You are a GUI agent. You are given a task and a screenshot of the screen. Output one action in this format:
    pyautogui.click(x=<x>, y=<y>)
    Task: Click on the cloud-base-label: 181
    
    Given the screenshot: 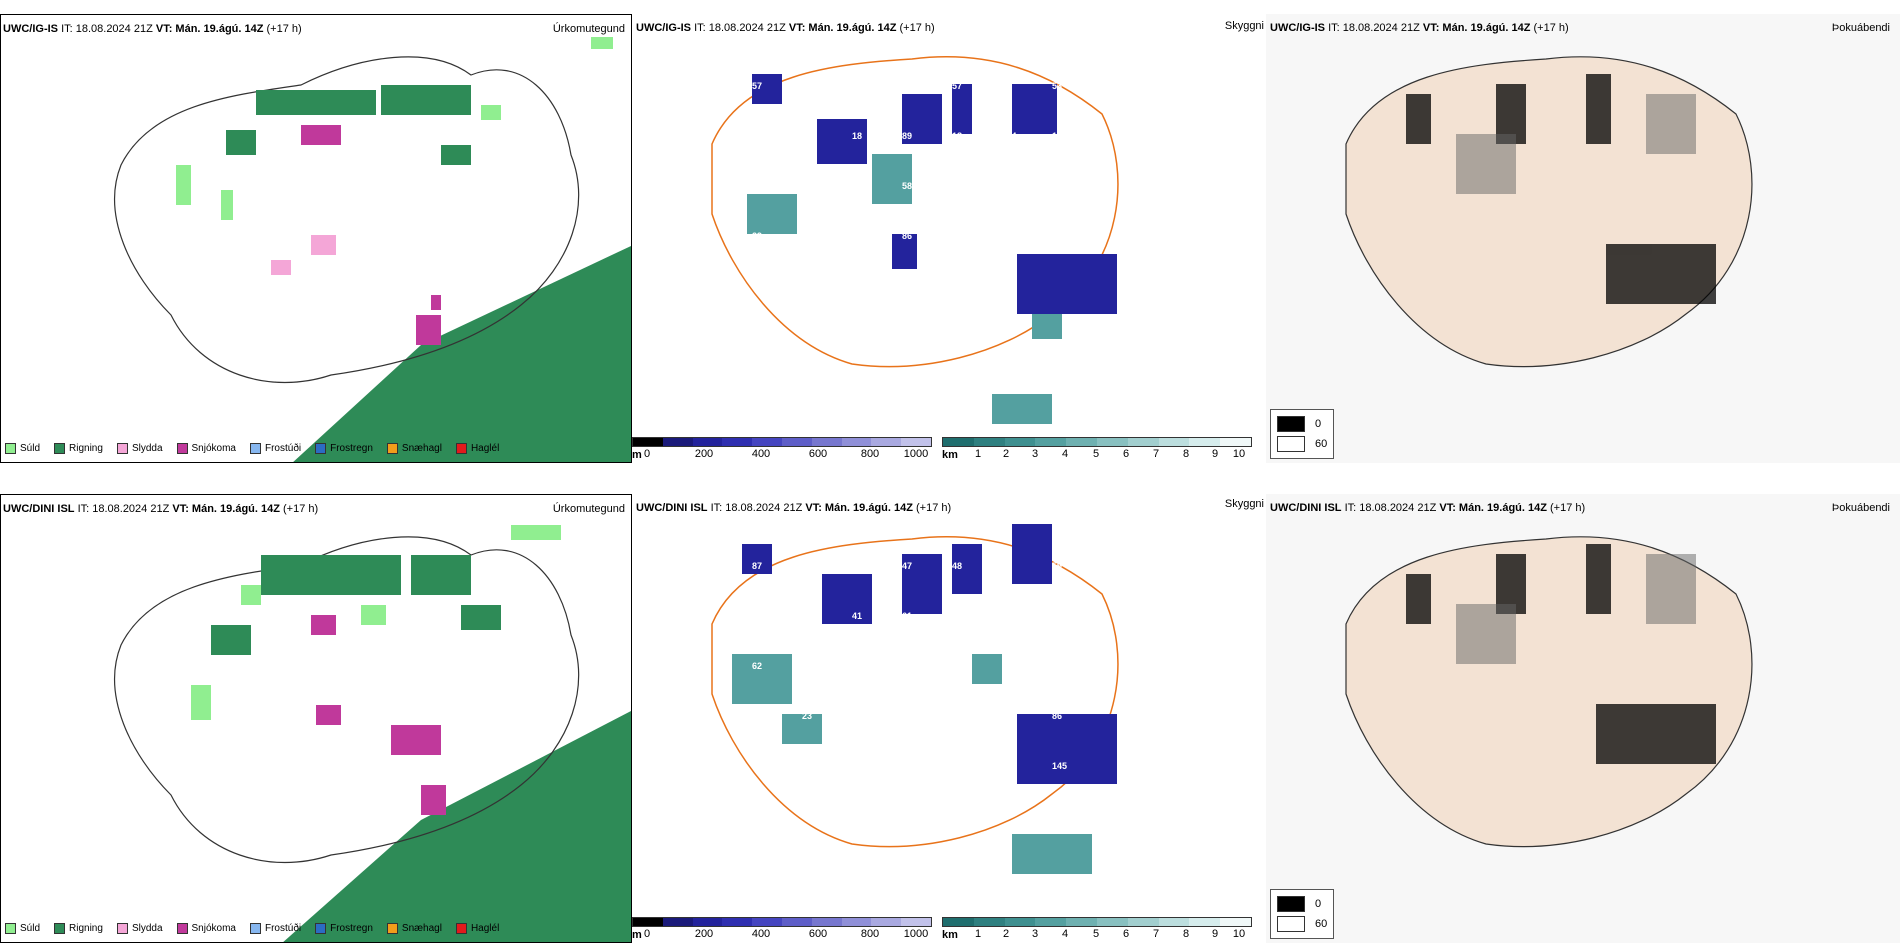 What is the action you would take?
    pyautogui.click(x=909, y=766)
    